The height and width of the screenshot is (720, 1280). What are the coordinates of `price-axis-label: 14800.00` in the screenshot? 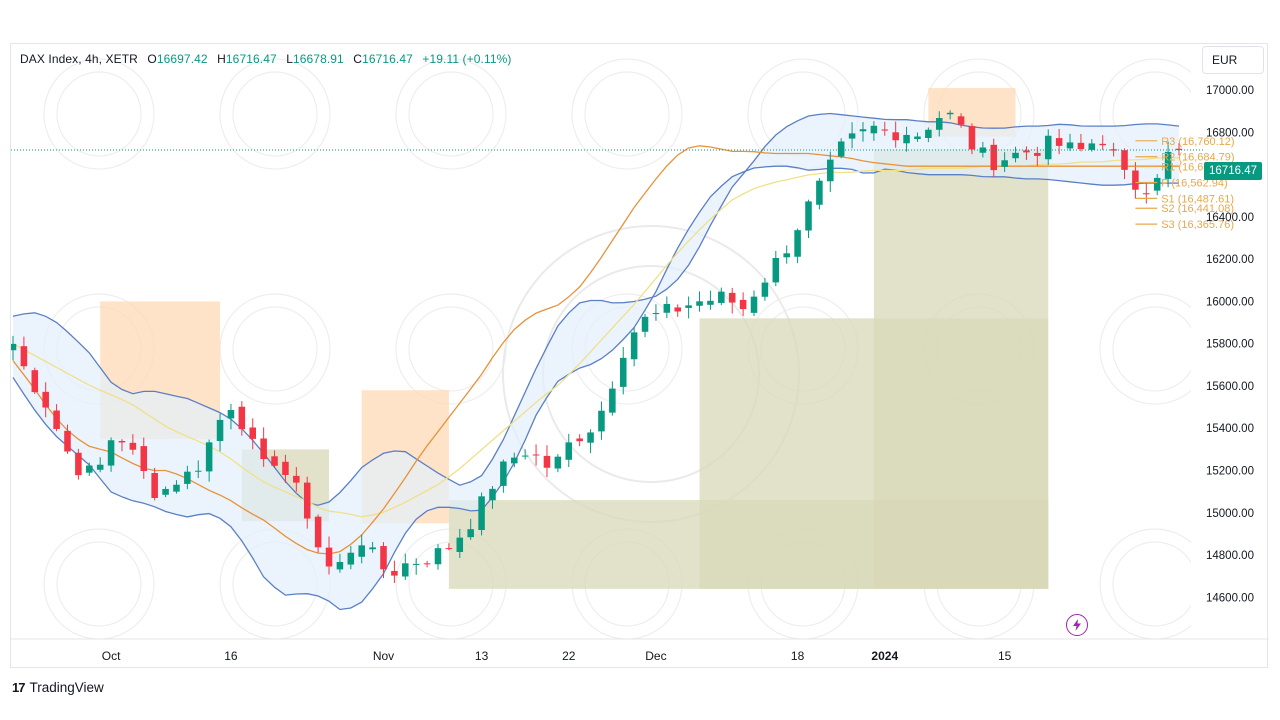 It's located at (1230, 556).